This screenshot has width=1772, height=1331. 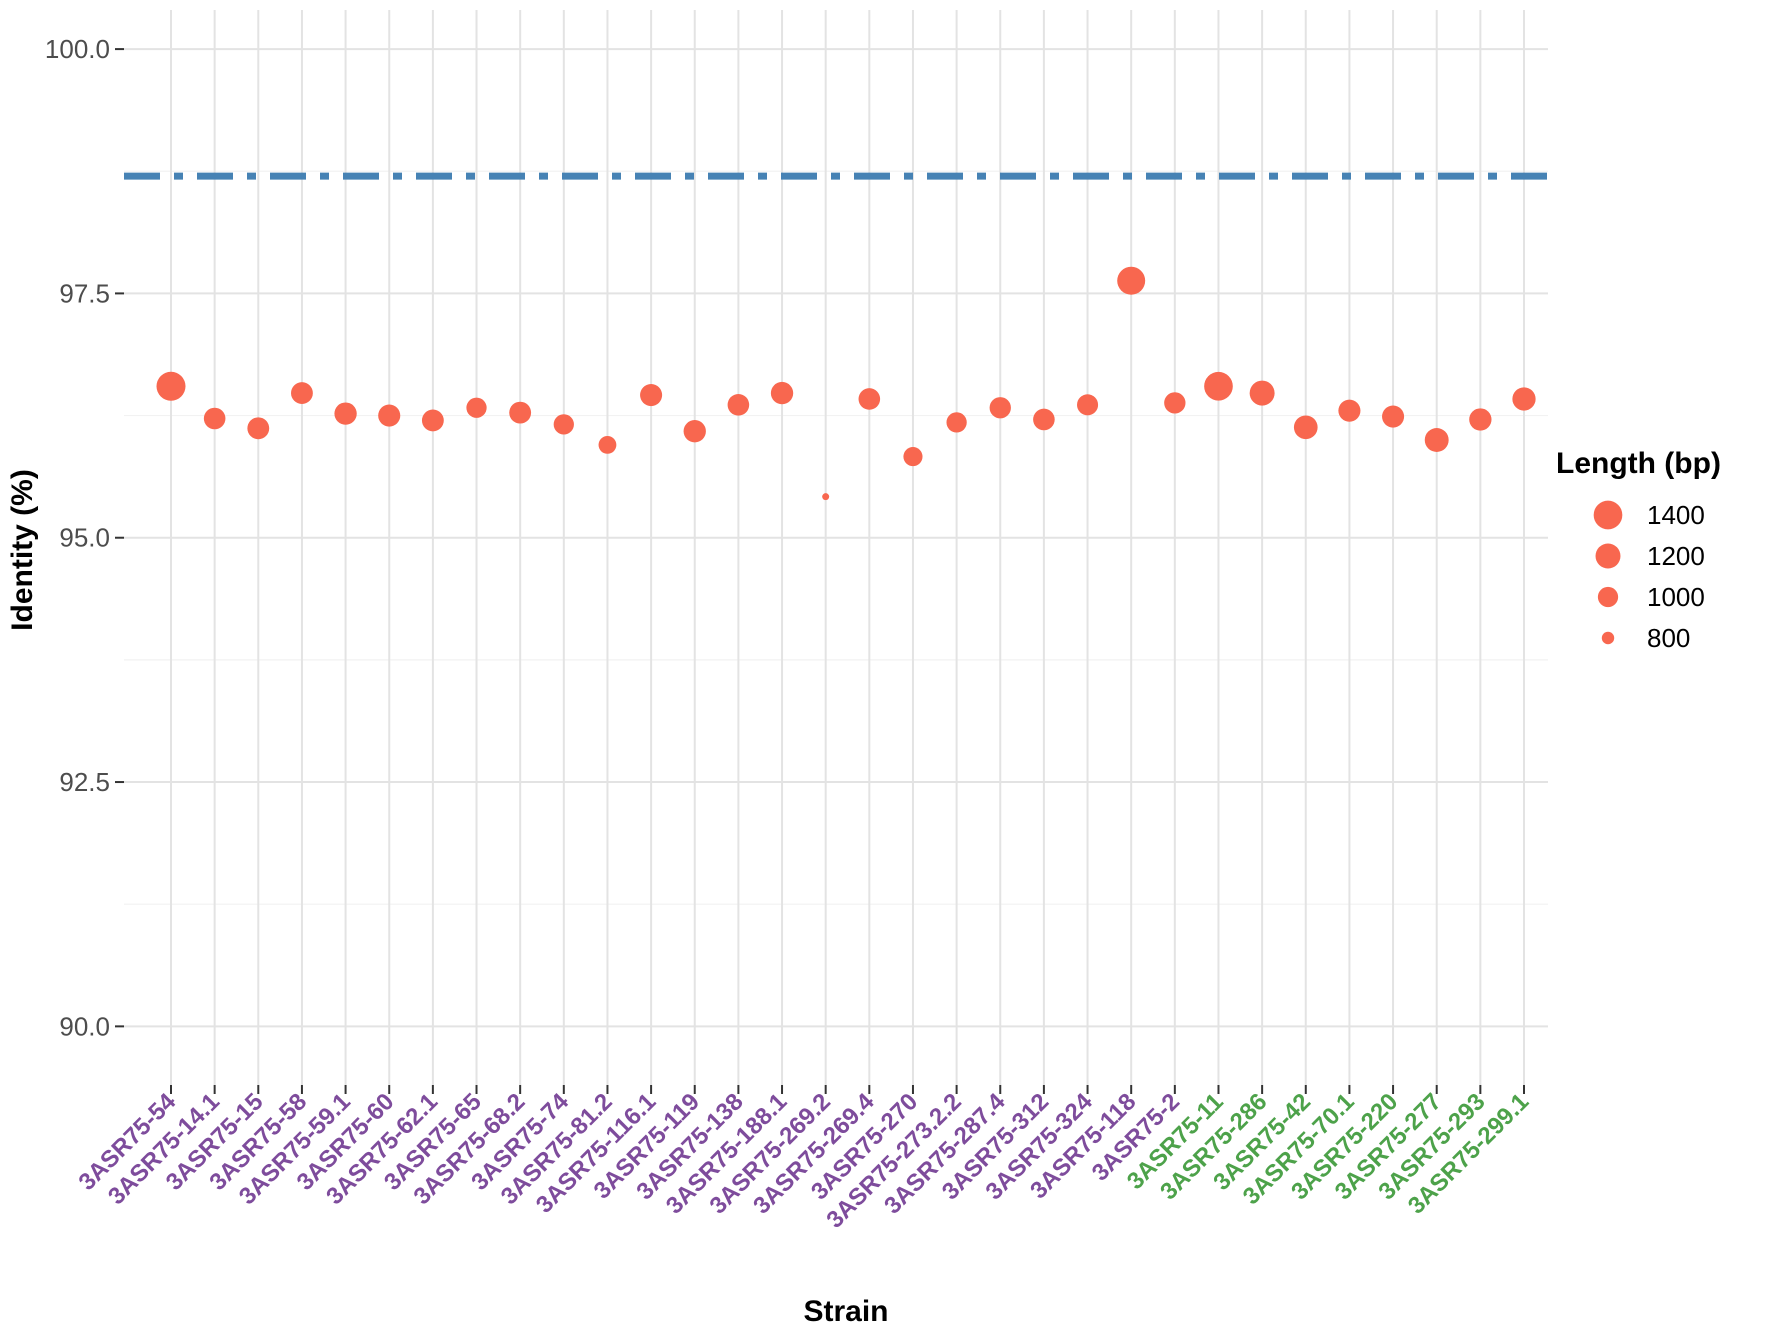 What do you see at coordinates (846, 383) in the screenshot?
I see `points` at bounding box center [846, 383].